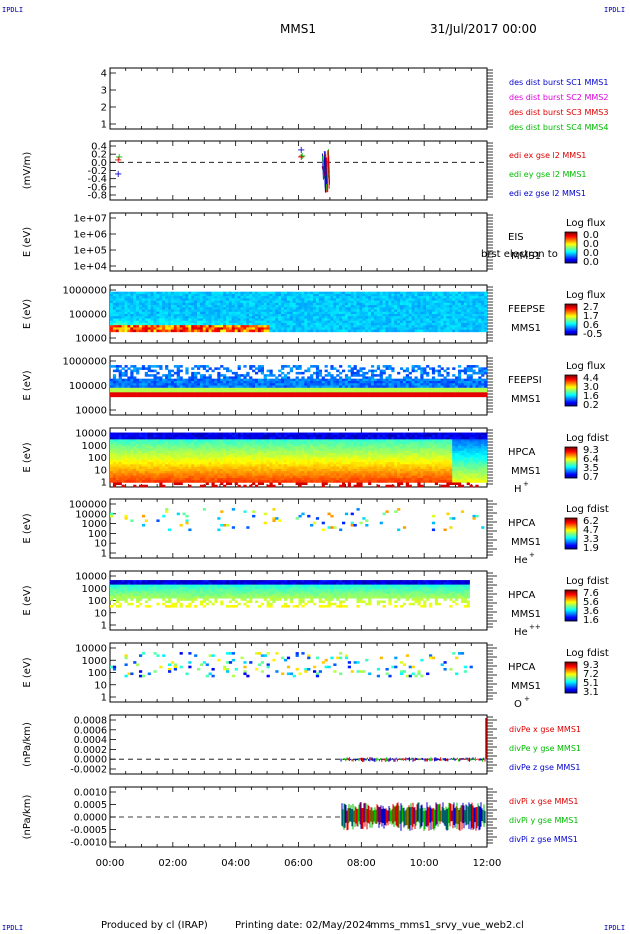 The height and width of the screenshot is (934, 630). What do you see at coordinates (587, 509) in the screenshot?
I see `colorbar-title-6: Log fdist` at bounding box center [587, 509].